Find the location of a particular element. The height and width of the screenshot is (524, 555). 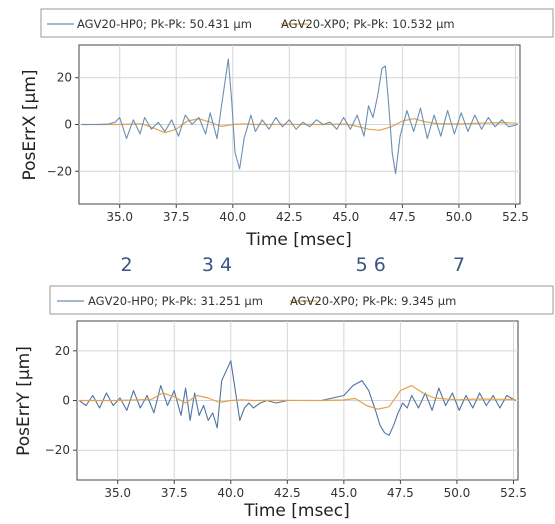

legend-label-hp0: AGV20-HP0; Pk-Pk: 31.251 μm is located at coordinates (175, 301).